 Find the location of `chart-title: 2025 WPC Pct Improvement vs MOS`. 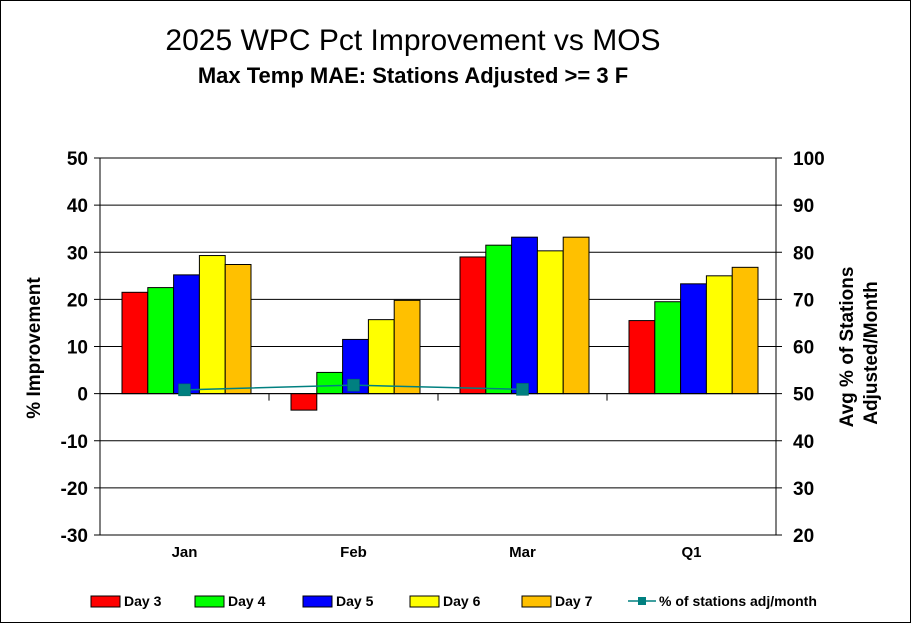

chart-title: 2025 WPC Pct Improvement vs MOS is located at coordinates (412, 40).